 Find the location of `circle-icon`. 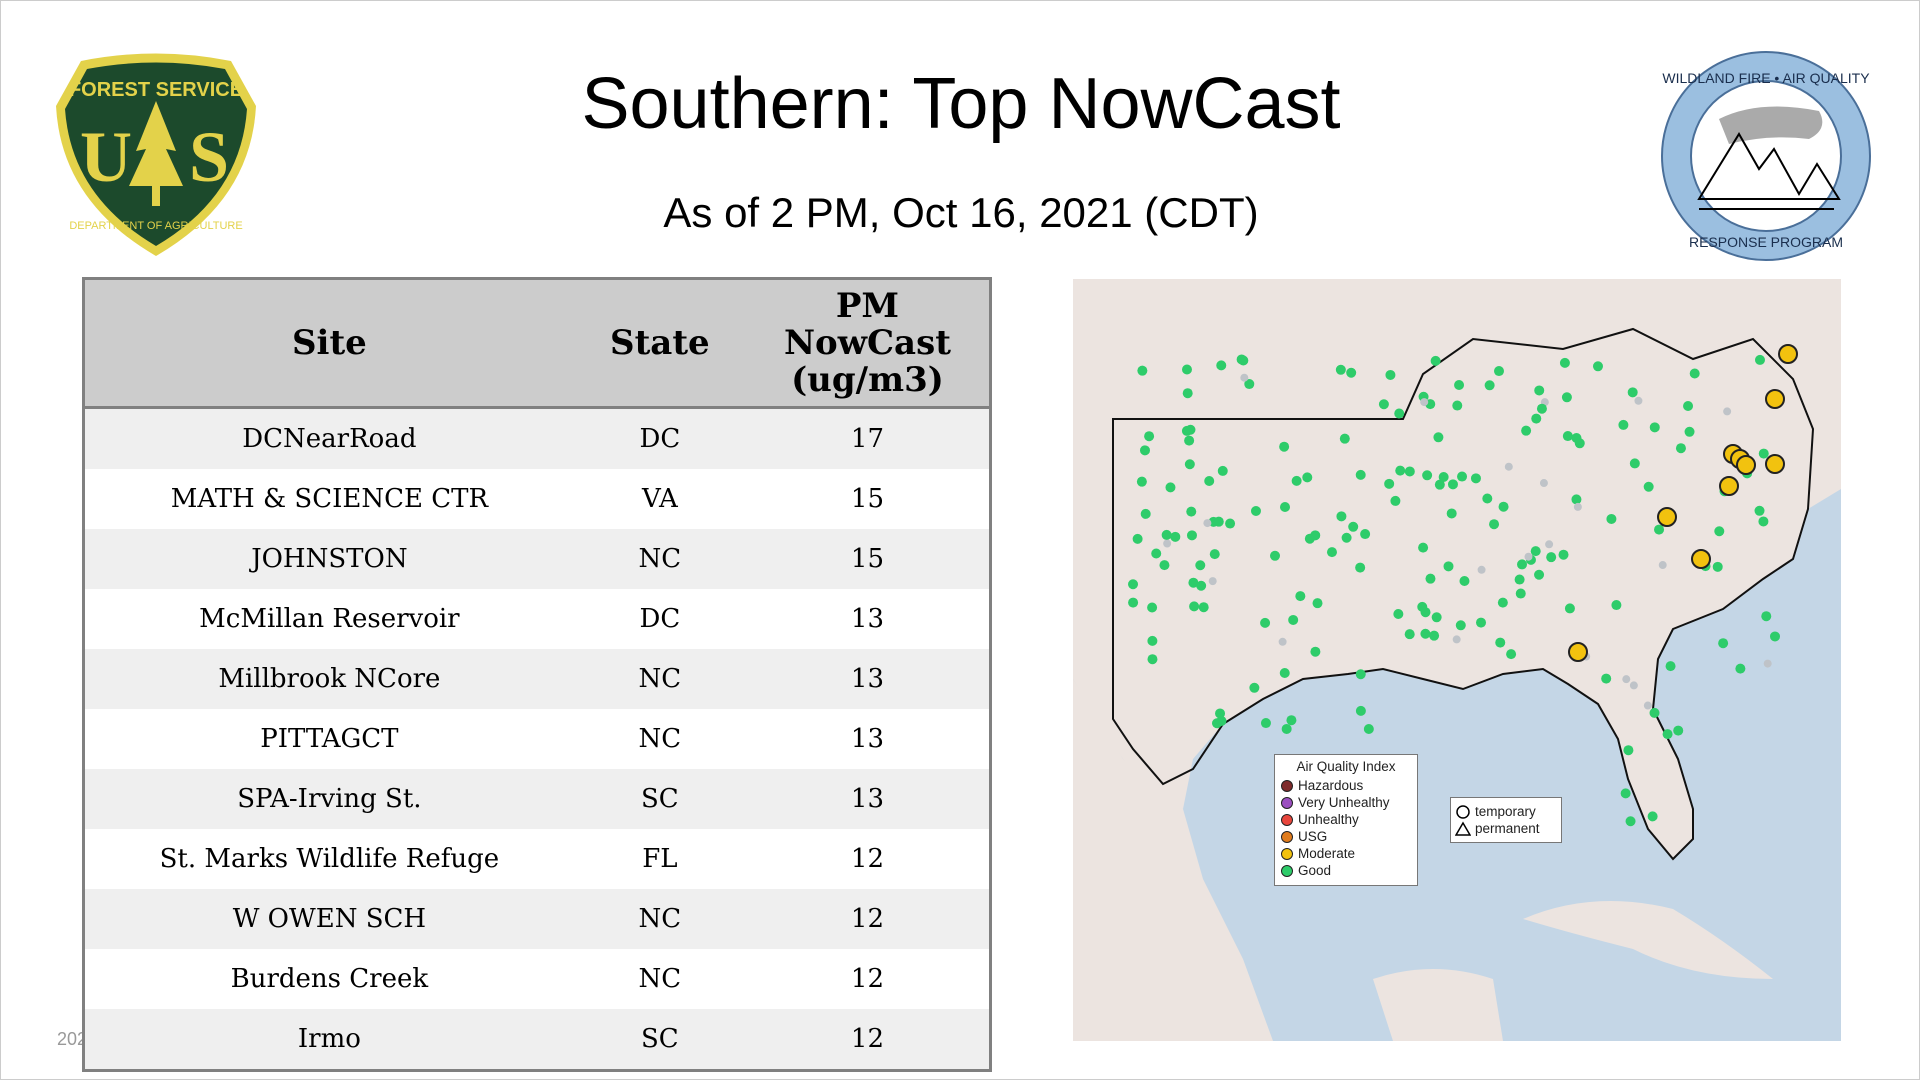

circle-icon is located at coordinates (1463, 811).